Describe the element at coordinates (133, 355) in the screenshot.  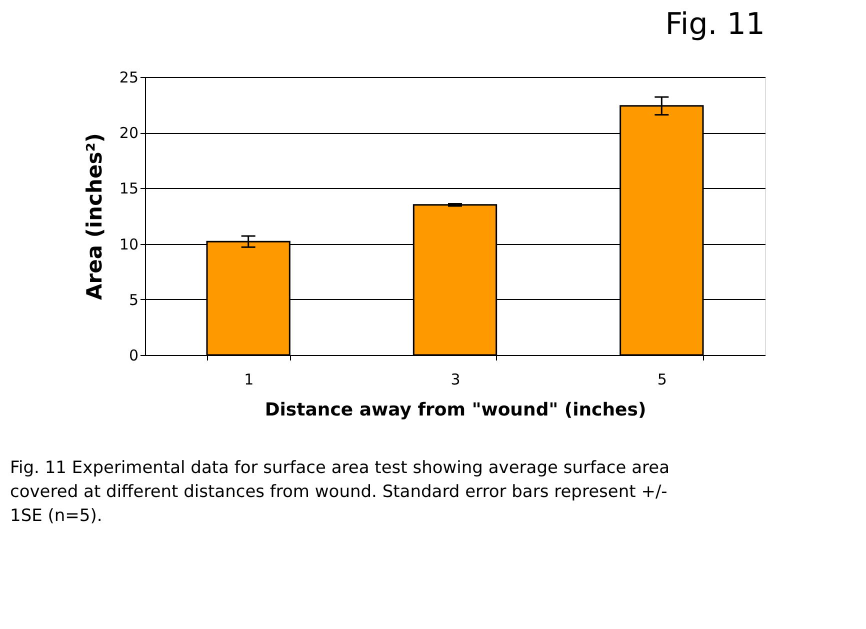
I see `y-tick-label: 0` at that location.